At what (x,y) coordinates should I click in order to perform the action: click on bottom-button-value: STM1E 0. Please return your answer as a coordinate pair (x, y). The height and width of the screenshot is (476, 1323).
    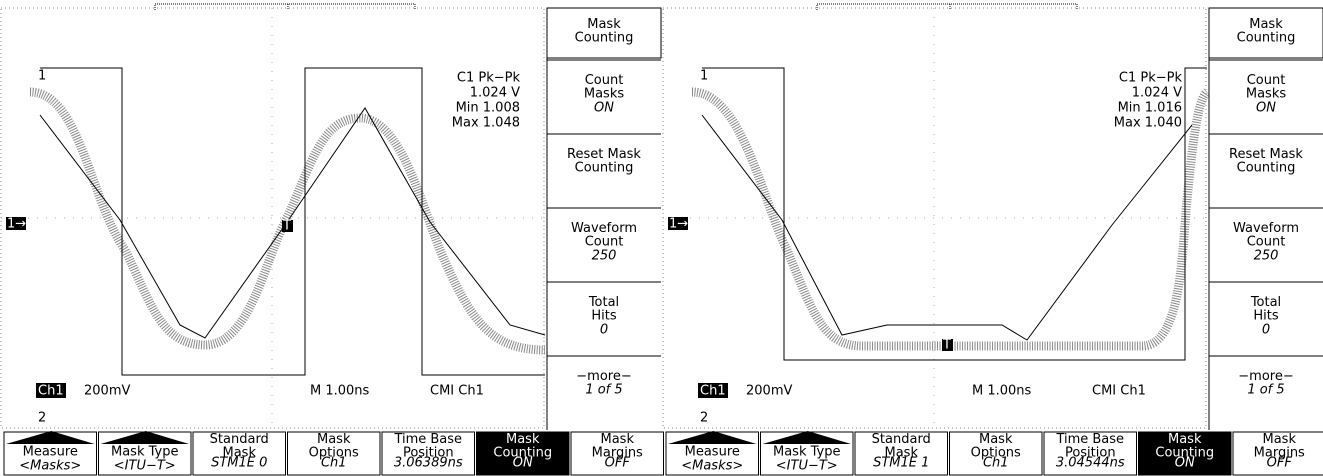
    Looking at the image, I should click on (239, 463).